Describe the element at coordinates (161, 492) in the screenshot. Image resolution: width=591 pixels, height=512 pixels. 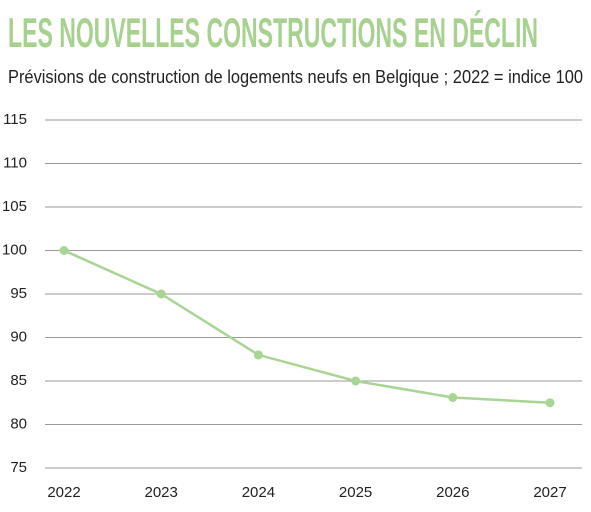
I see `x-tick-label: 2023` at that location.